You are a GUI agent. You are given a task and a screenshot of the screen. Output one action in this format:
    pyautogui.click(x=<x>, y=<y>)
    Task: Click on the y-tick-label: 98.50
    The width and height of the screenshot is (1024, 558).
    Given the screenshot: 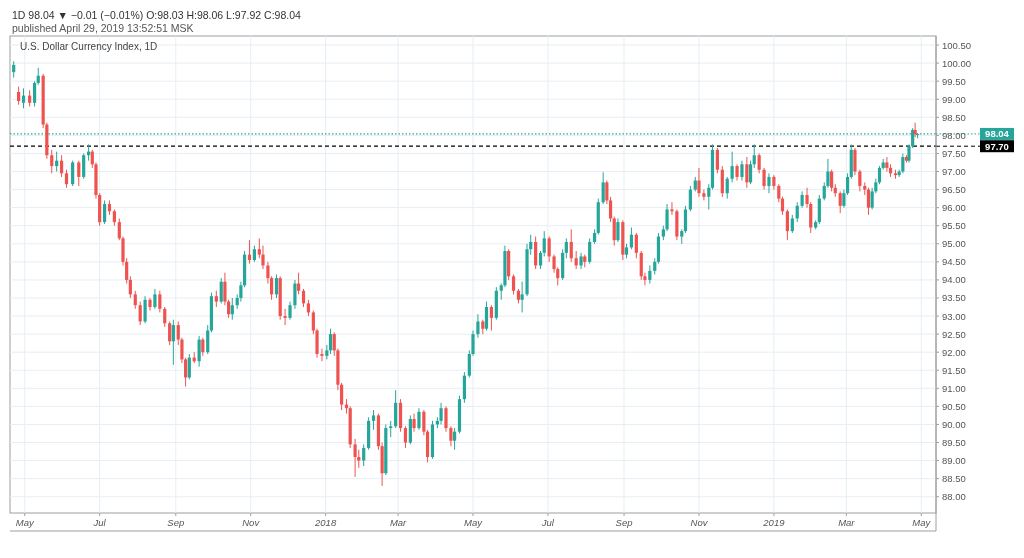 What is the action you would take?
    pyautogui.click(x=954, y=117)
    